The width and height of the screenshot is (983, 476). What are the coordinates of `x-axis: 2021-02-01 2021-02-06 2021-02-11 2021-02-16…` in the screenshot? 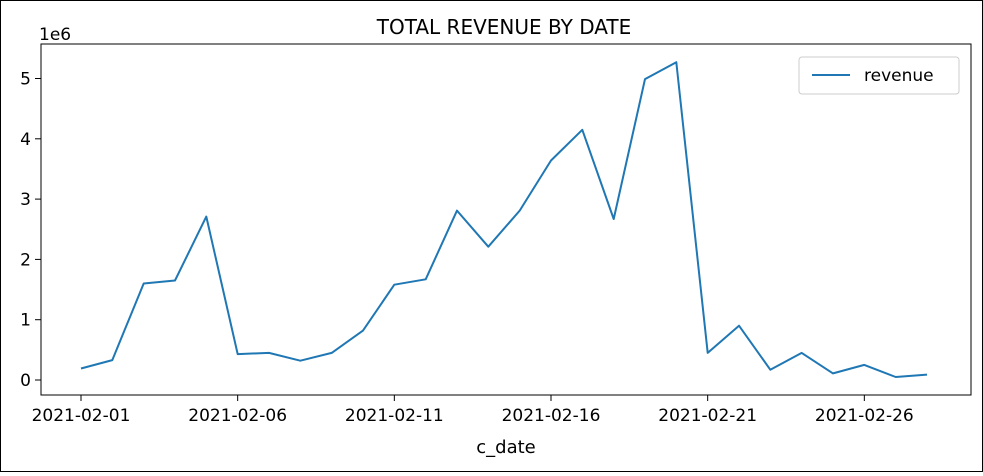 It's located at (473, 410).